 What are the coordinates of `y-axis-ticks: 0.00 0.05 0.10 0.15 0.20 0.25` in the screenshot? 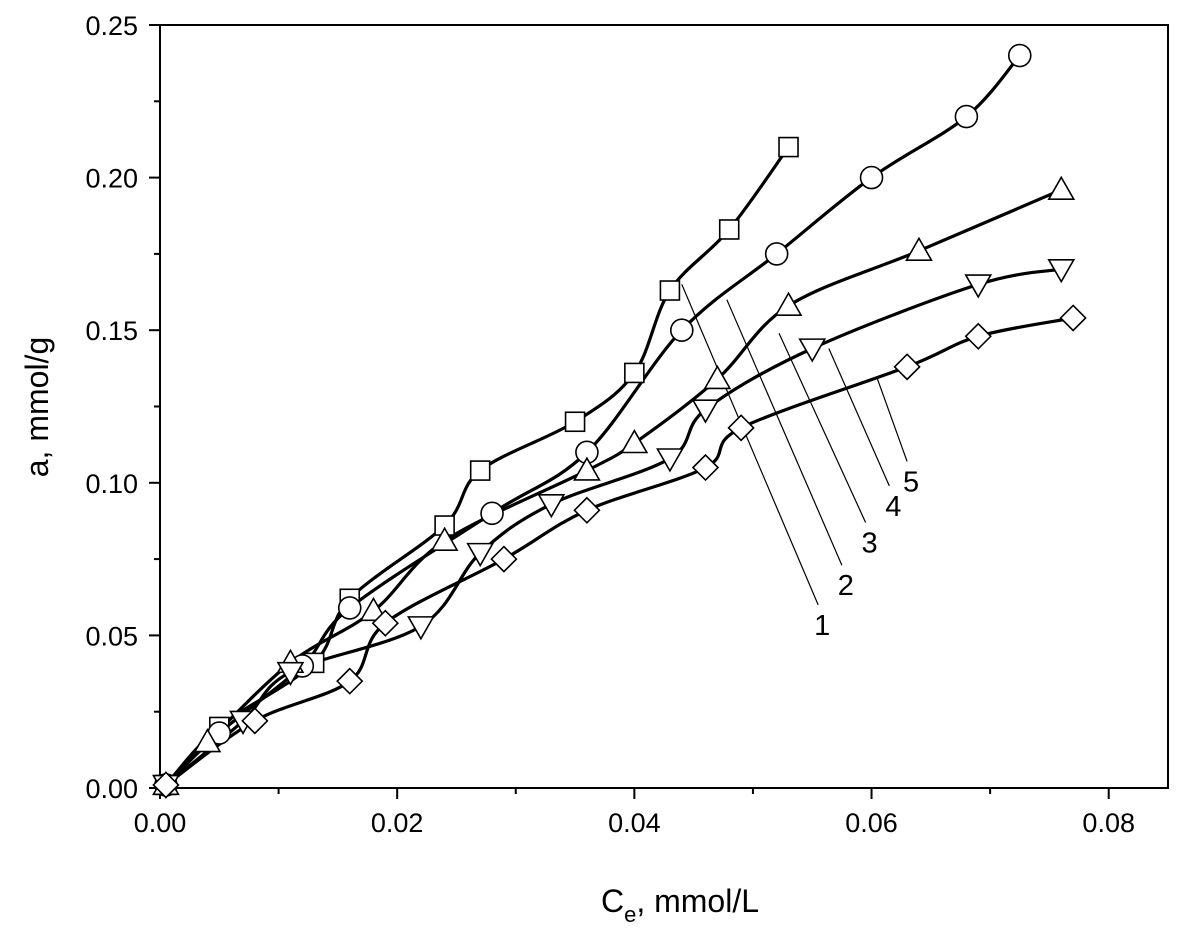 It's located at (122, 407).